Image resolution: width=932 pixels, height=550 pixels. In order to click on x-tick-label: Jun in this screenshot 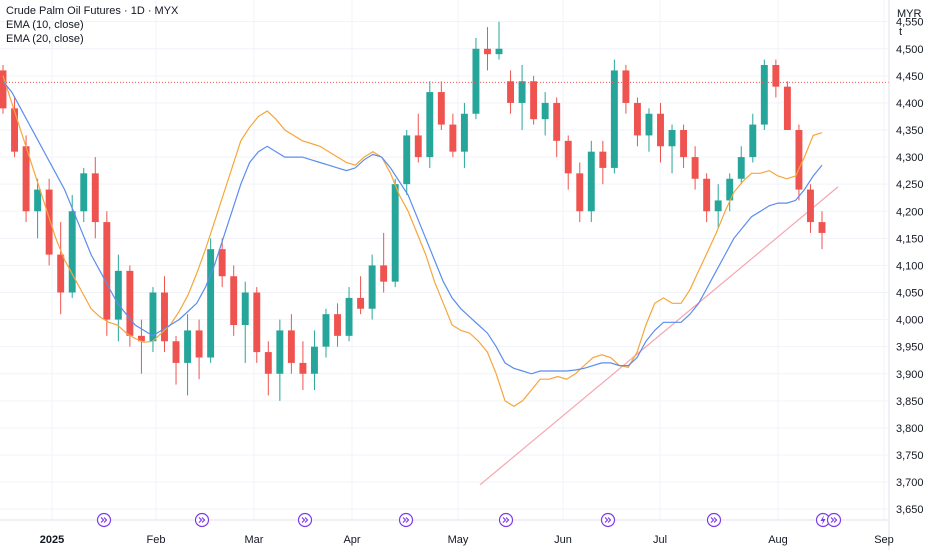, I will do `click(563, 540)`.